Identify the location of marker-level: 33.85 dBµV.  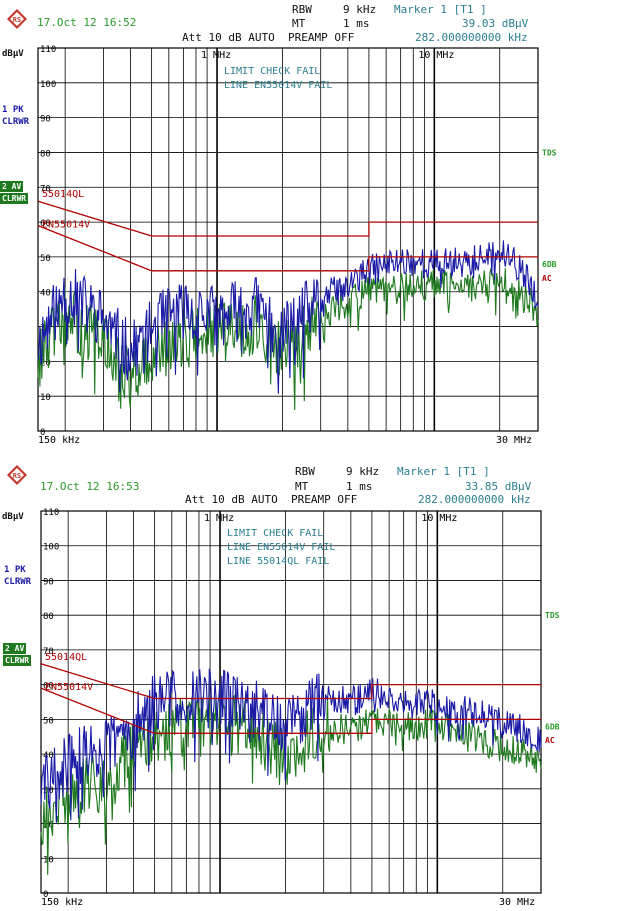
(498, 486).